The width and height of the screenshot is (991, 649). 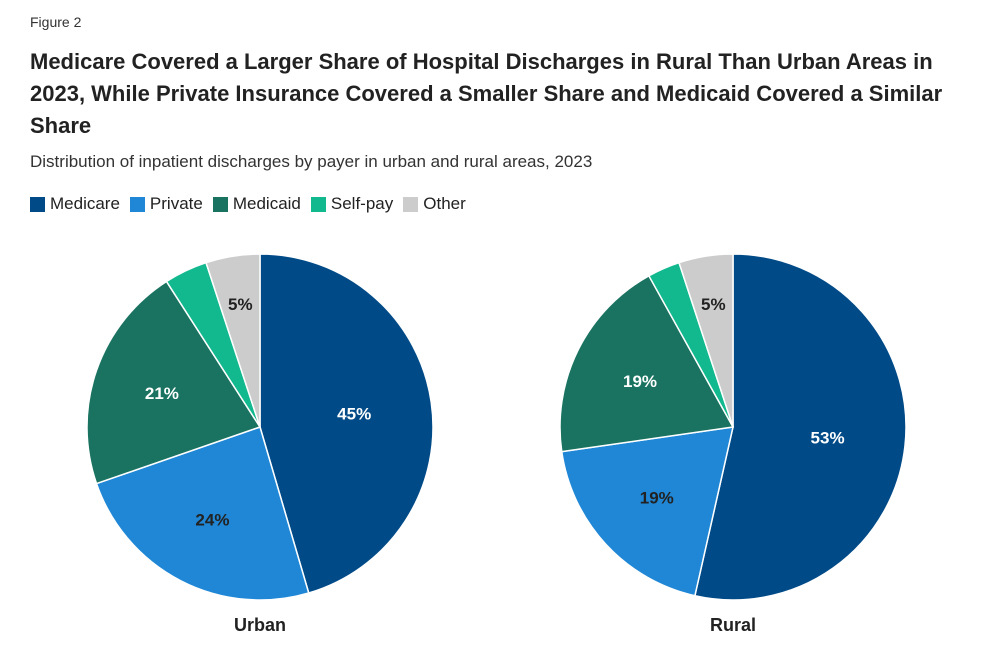 I want to click on pie-urban-slice-medicare, so click(x=346, y=423).